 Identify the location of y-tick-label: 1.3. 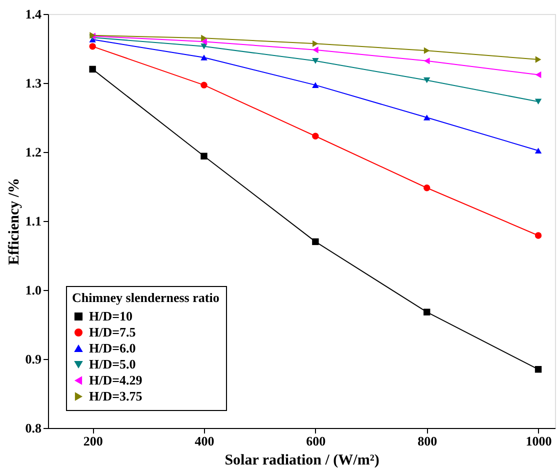
(33, 83).